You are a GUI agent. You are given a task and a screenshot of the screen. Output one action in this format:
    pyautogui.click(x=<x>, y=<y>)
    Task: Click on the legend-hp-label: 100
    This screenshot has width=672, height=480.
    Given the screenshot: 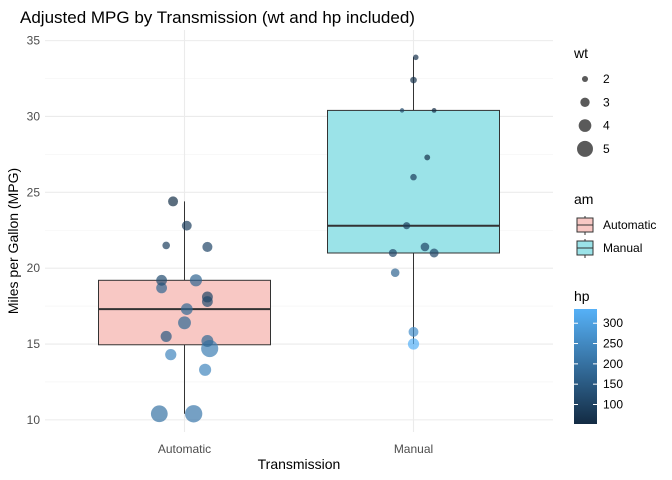 What is the action you would take?
    pyautogui.click(x=613, y=404)
    